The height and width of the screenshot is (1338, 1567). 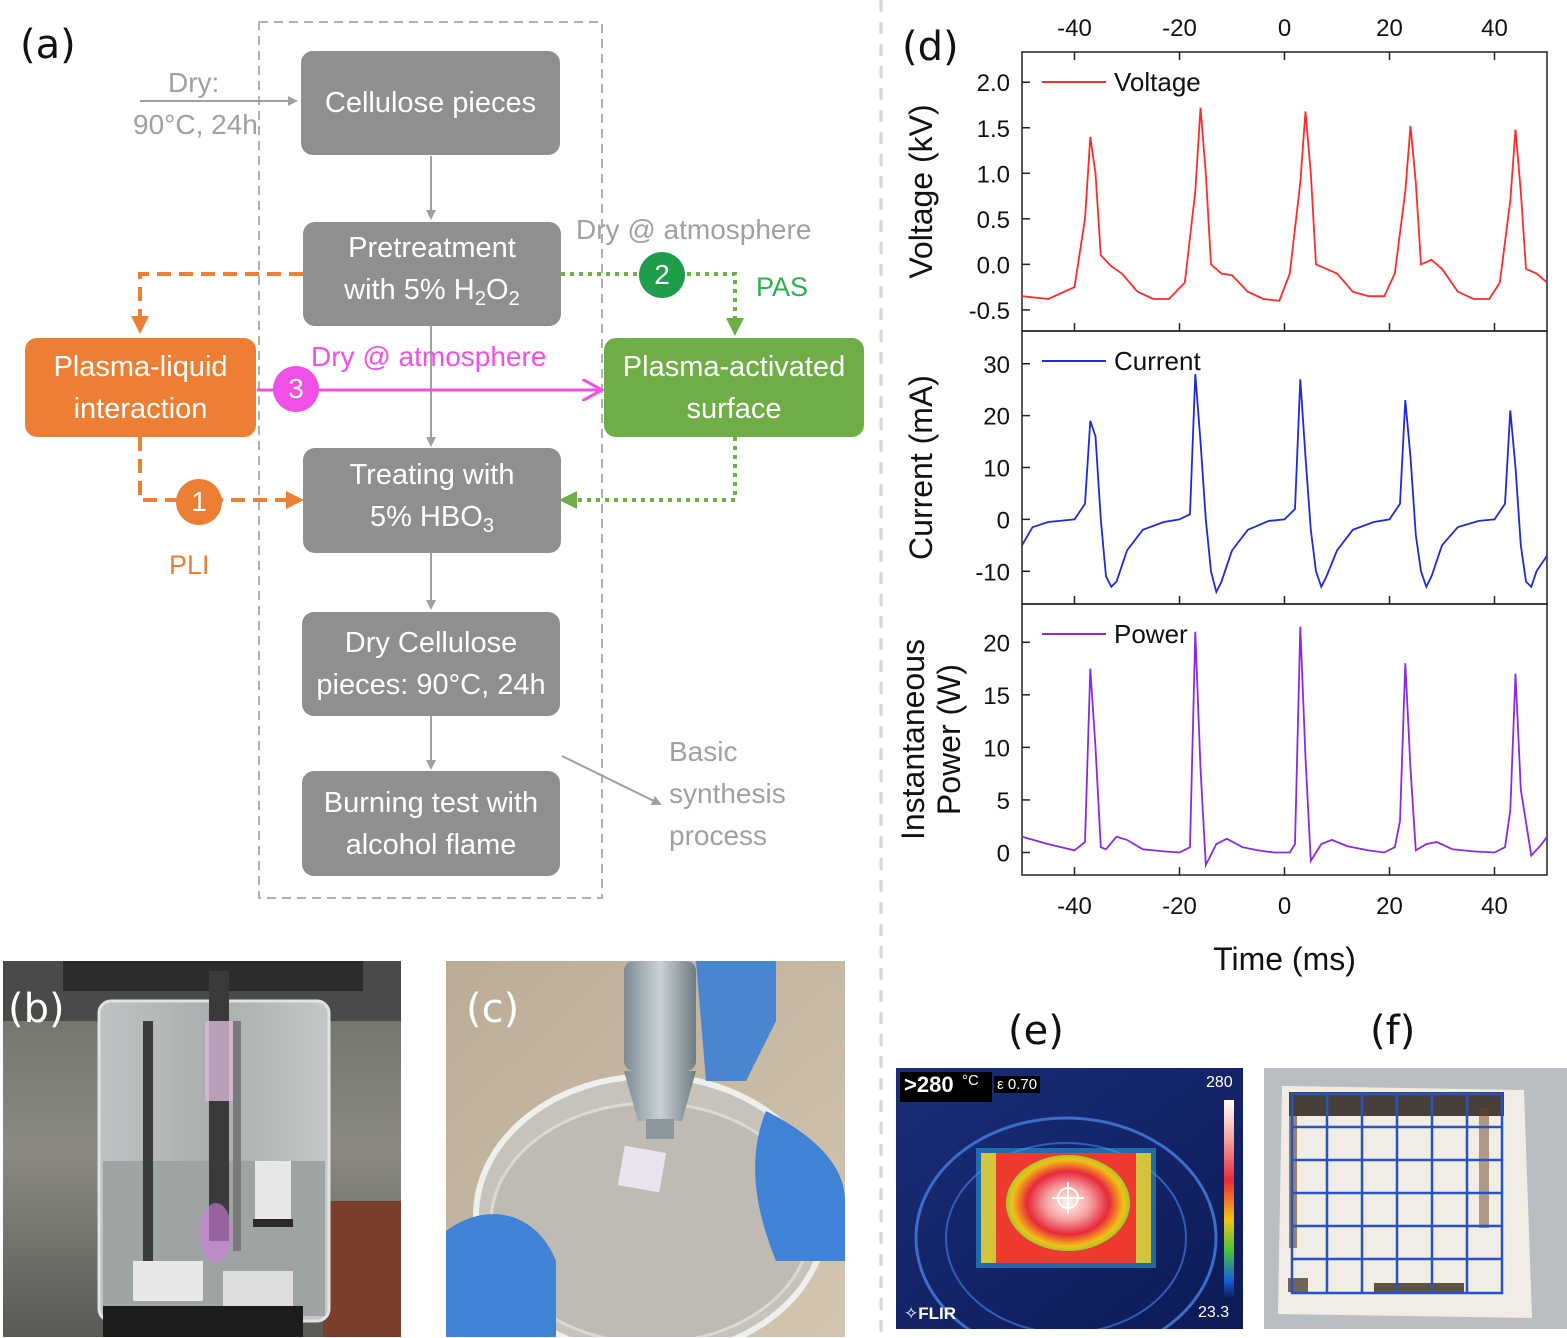 I want to click on pas-box-line2: surface, so click(x=734, y=408).